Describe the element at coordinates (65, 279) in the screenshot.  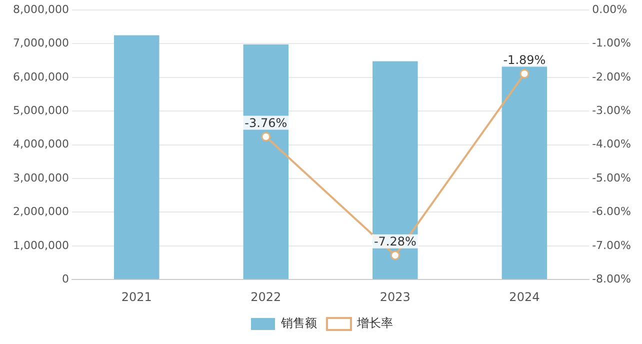
I see `y-tick-label: 0` at that location.